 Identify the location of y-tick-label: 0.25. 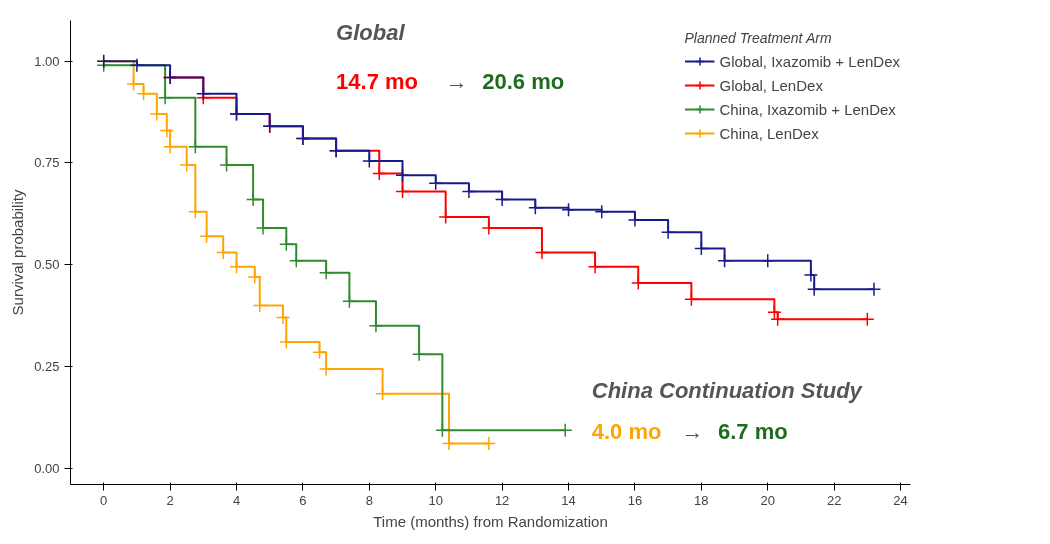
(47, 366).